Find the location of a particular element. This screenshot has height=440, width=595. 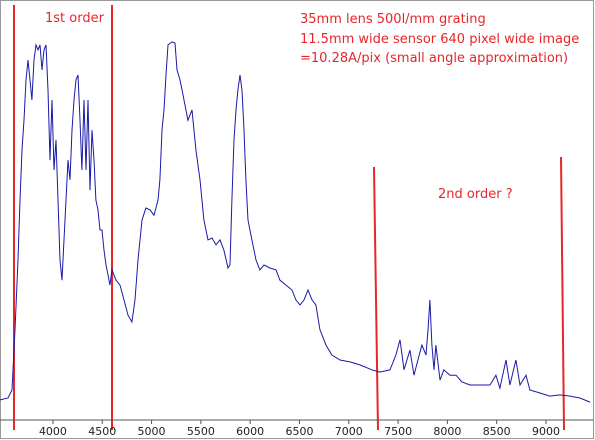

x-tick-label: 9000 is located at coordinates (546, 431).